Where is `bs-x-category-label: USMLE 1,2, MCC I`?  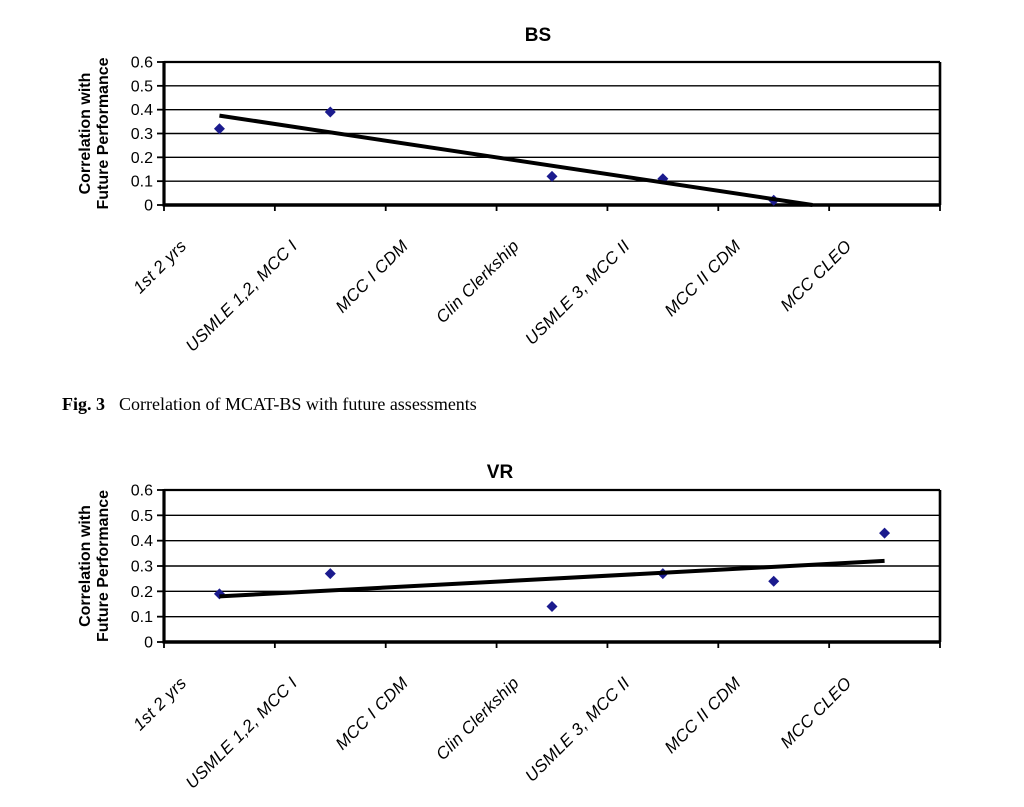
bs-x-category-label: USMLE 1,2, MCC I is located at coordinates (241, 295).